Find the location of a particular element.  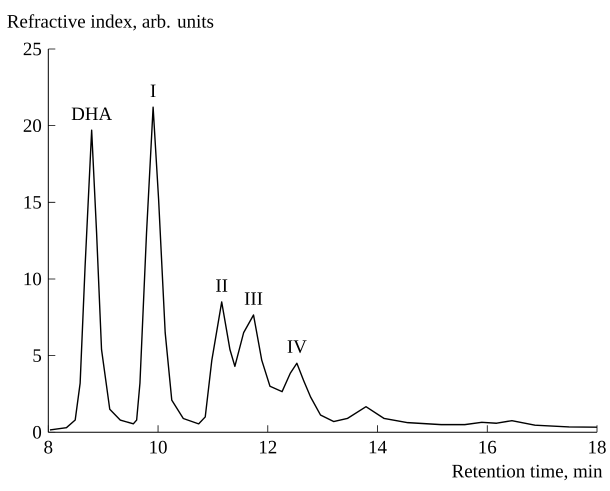

y-tick-label: 5 is located at coordinates (37, 355).